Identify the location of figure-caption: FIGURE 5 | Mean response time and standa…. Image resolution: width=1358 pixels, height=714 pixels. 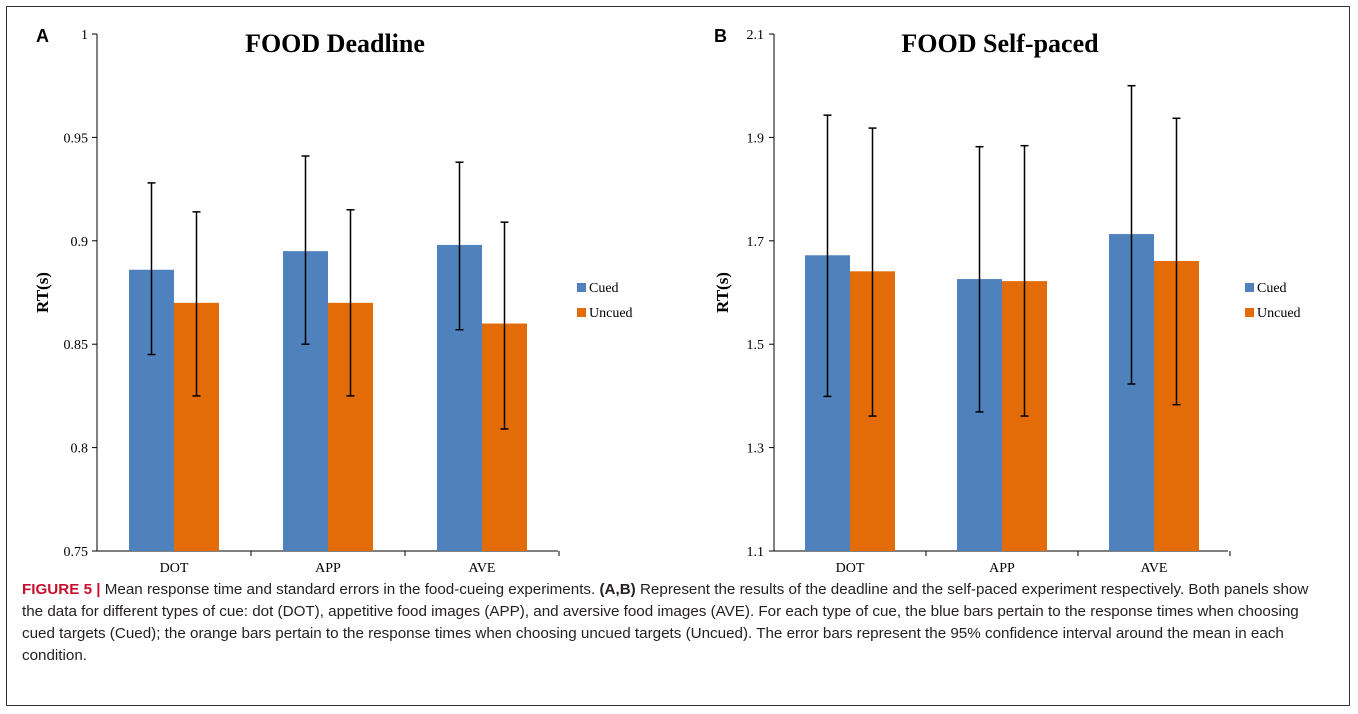
(677, 623).